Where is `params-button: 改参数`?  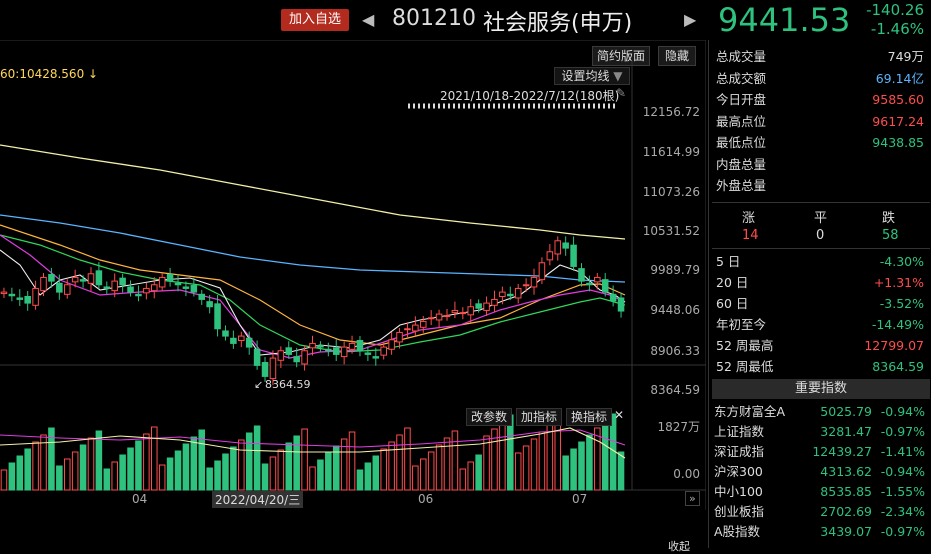 params-button: 改参数 is located at coordinates (489, 417).